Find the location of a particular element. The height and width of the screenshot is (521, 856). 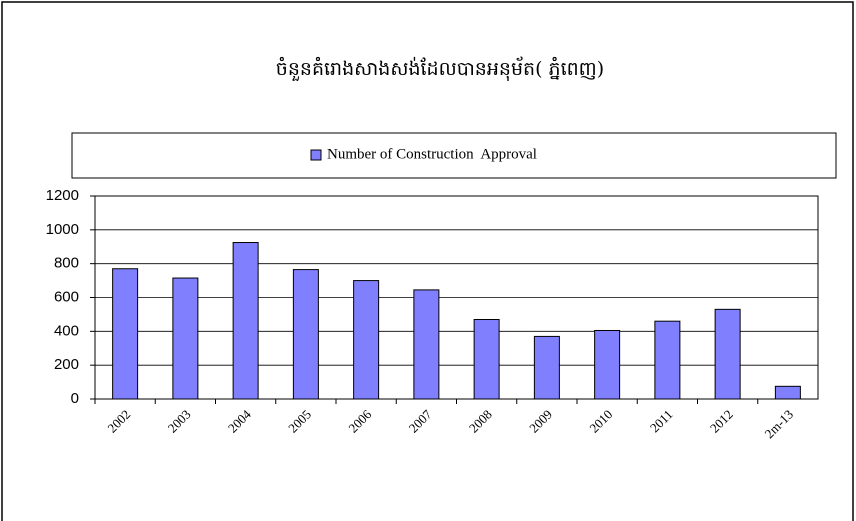

y-tick-label: 1200 is located at coordinates (62, 195).